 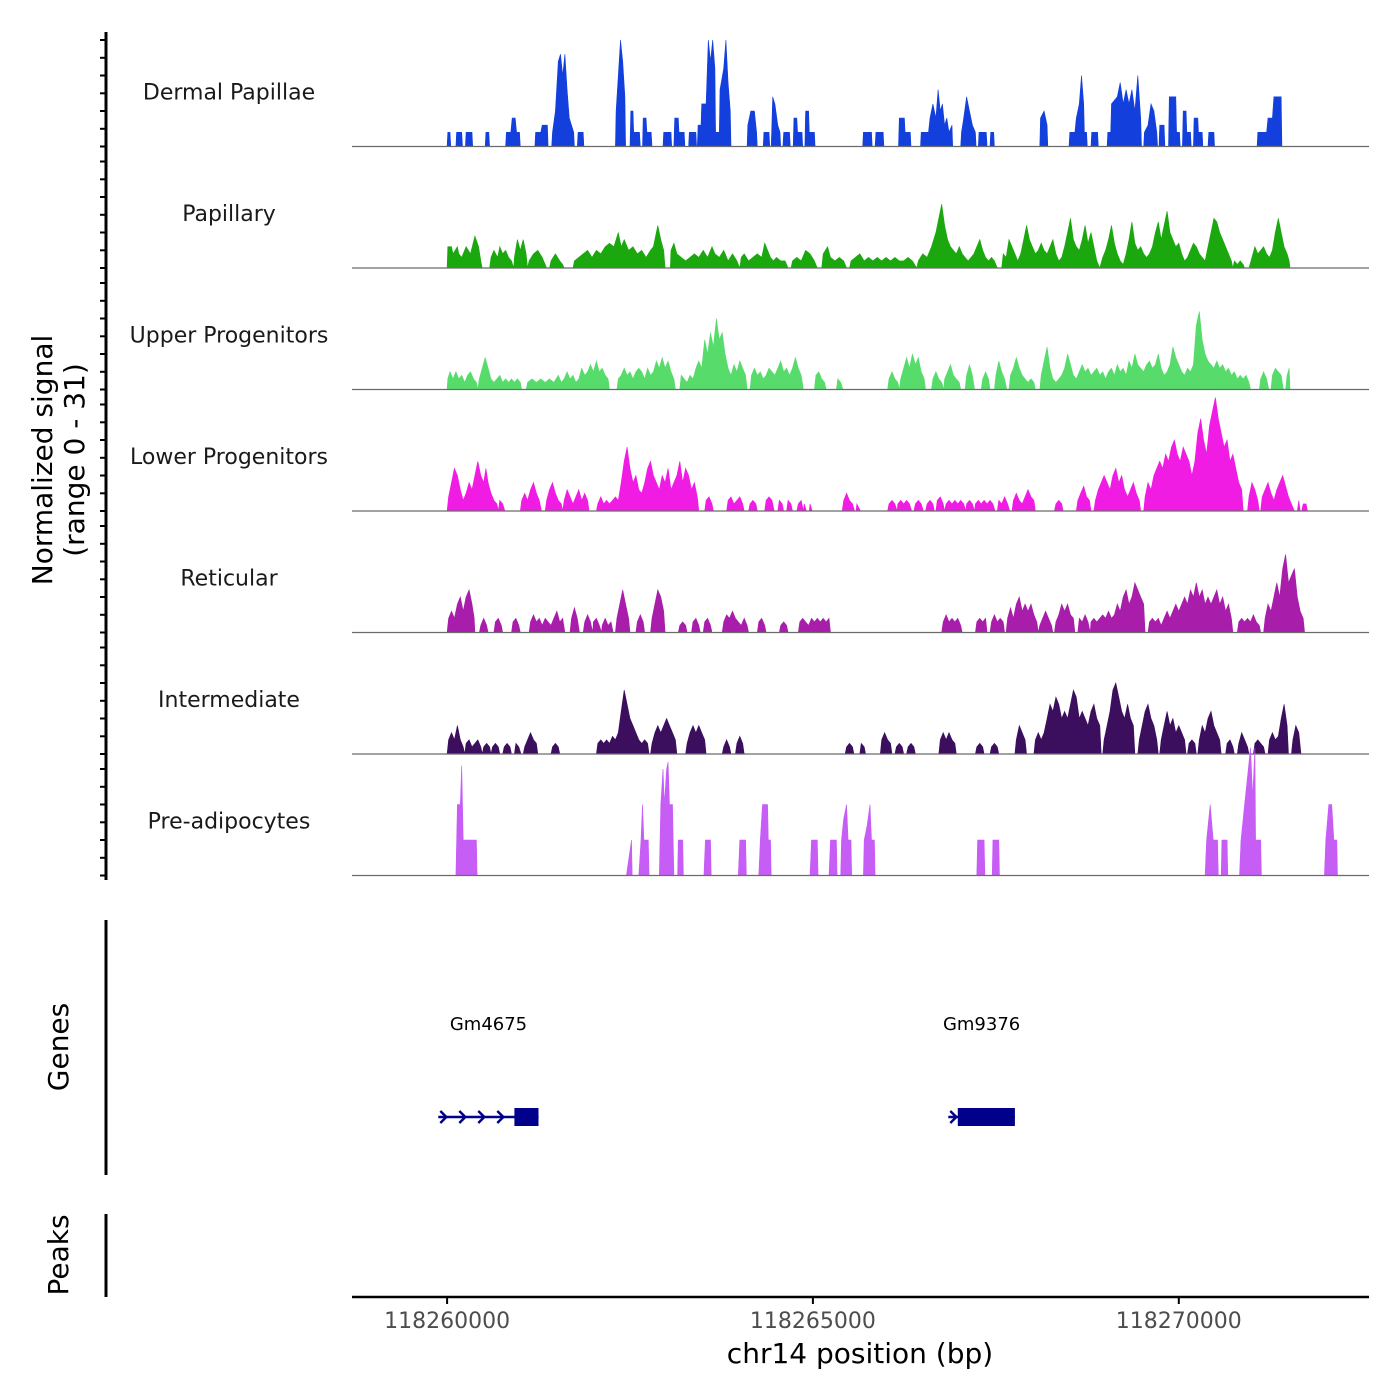 I want to click on y-axis-title-line2: (range 0 - 31), so click(x=74, y=460).